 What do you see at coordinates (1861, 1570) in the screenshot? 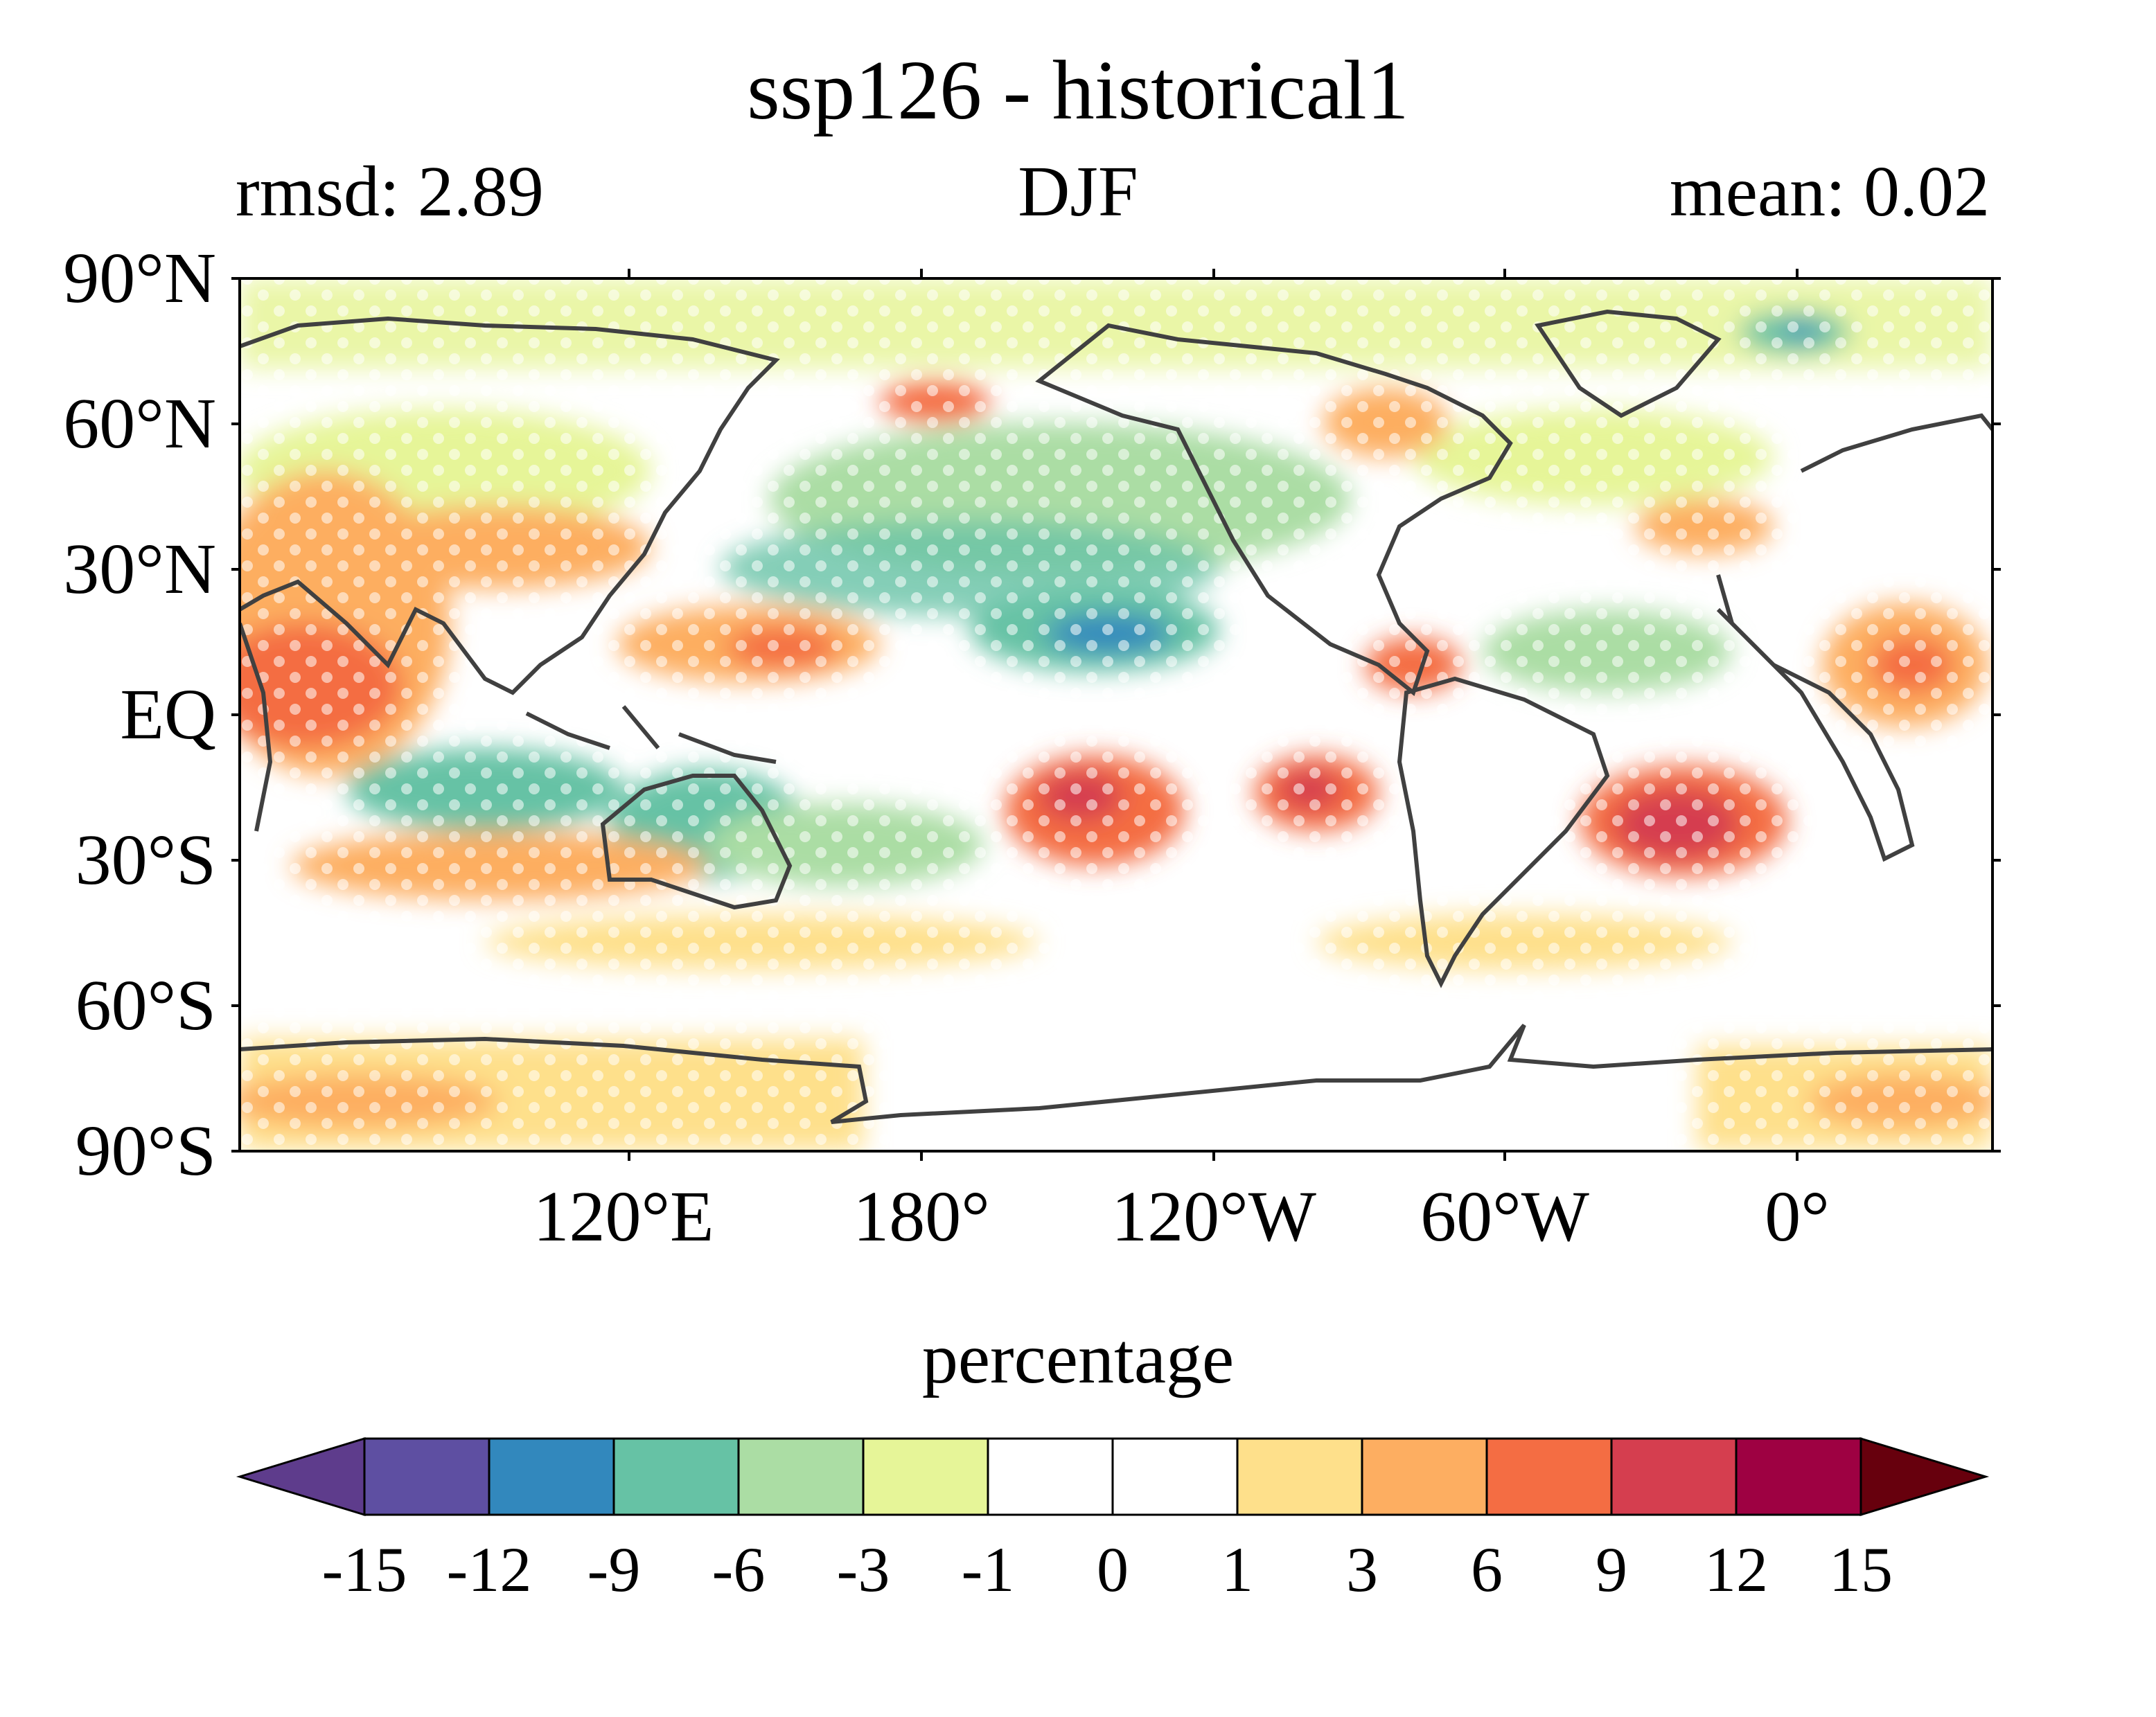
I see `colorbar-tick: 15` at bounding box center [1861, 1570].